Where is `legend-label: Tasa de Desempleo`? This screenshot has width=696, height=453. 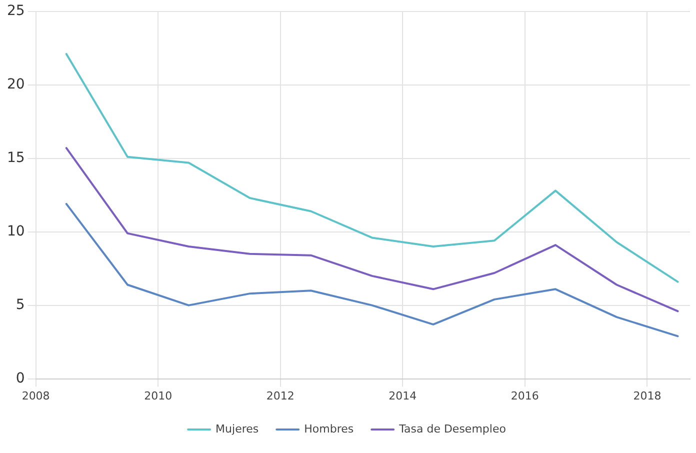 legend-label: Tasa de Desempleo is located at coordinates (452, 429).